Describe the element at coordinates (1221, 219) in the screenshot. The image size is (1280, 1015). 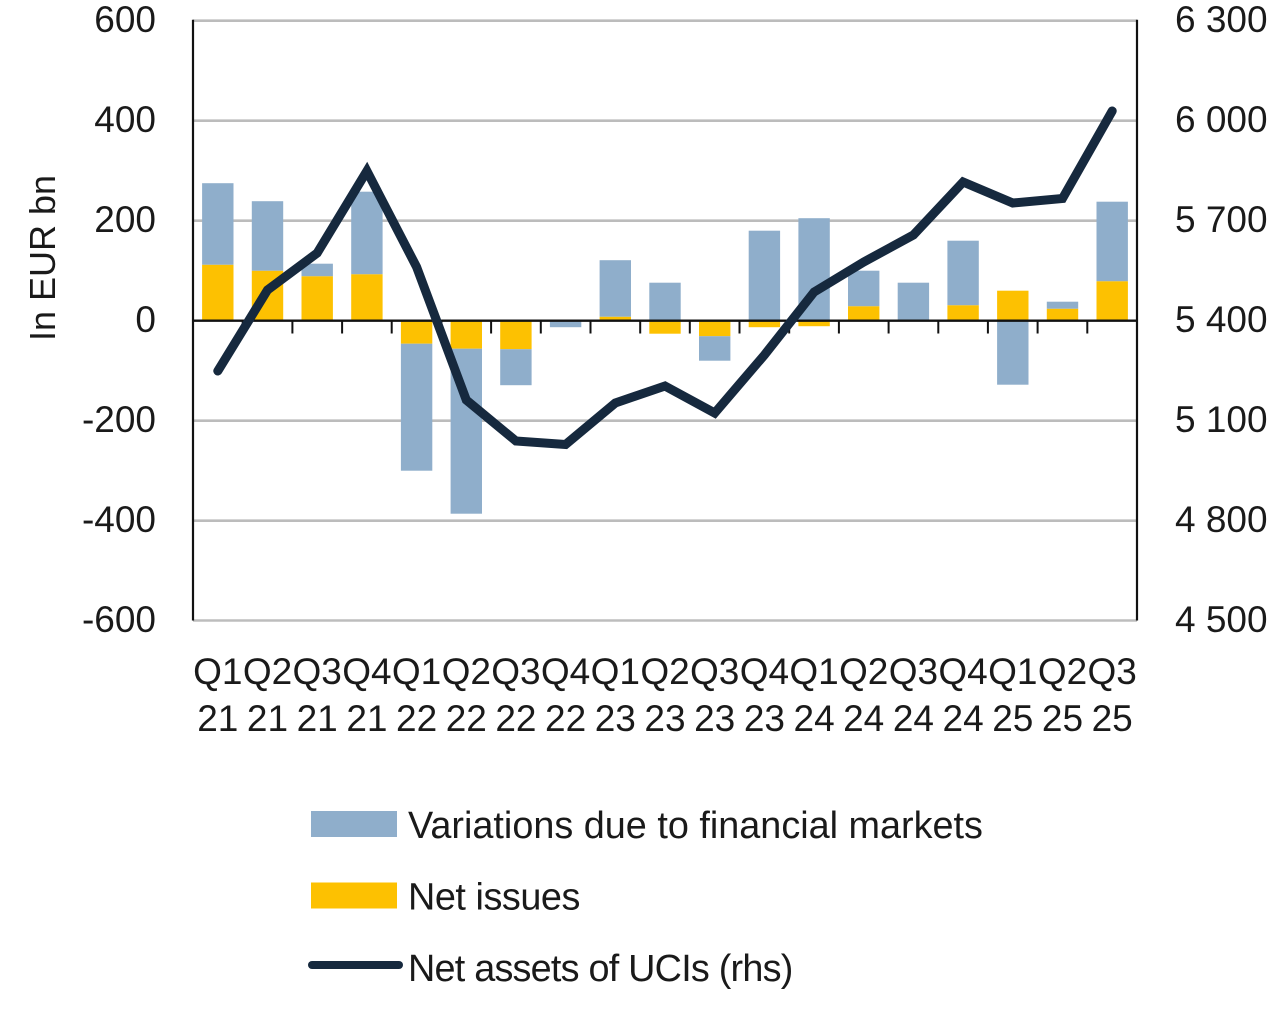
I see `svg-text: 5 700` at that location.